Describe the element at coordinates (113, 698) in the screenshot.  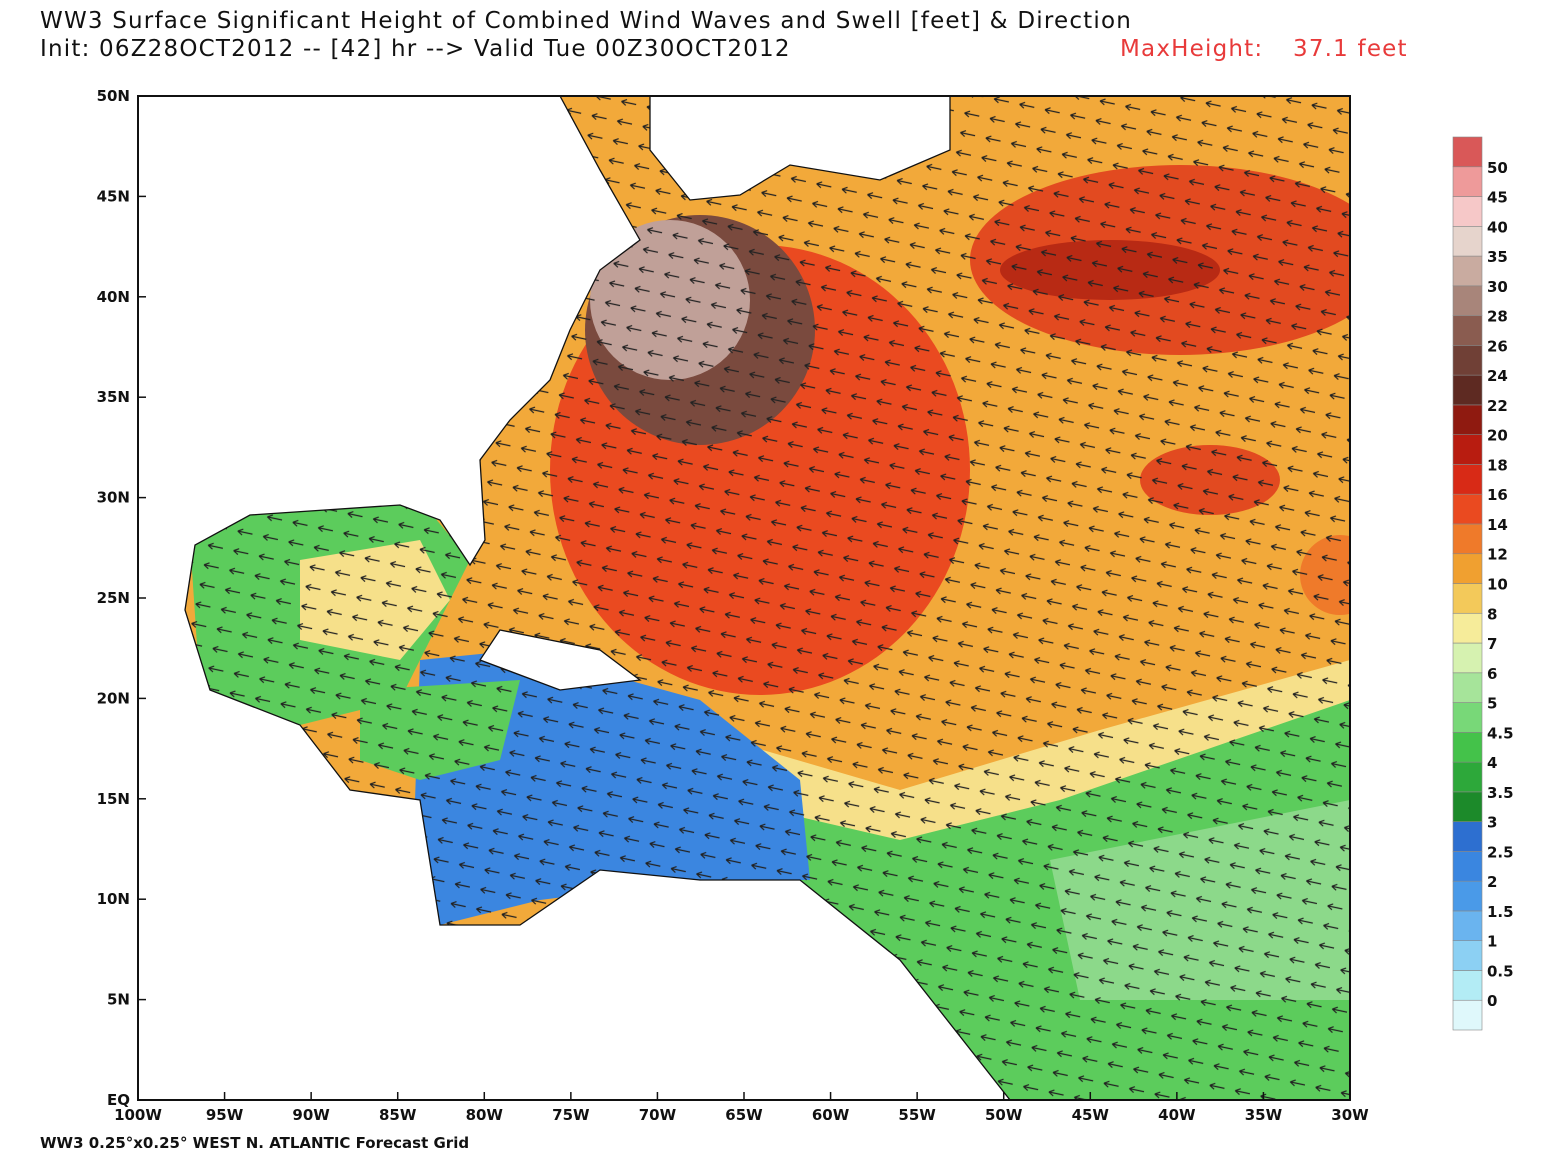
I see `y-tick-label: 20N` at that location.